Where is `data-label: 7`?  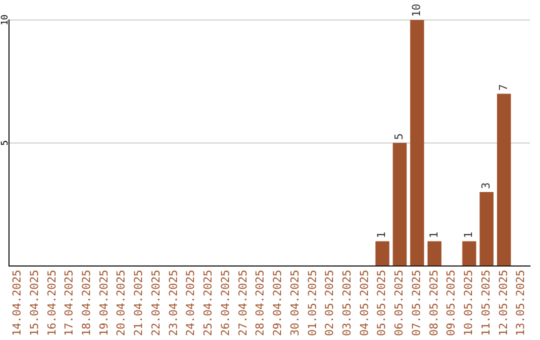
data-label: 7 is located at coordinates (503, 87).